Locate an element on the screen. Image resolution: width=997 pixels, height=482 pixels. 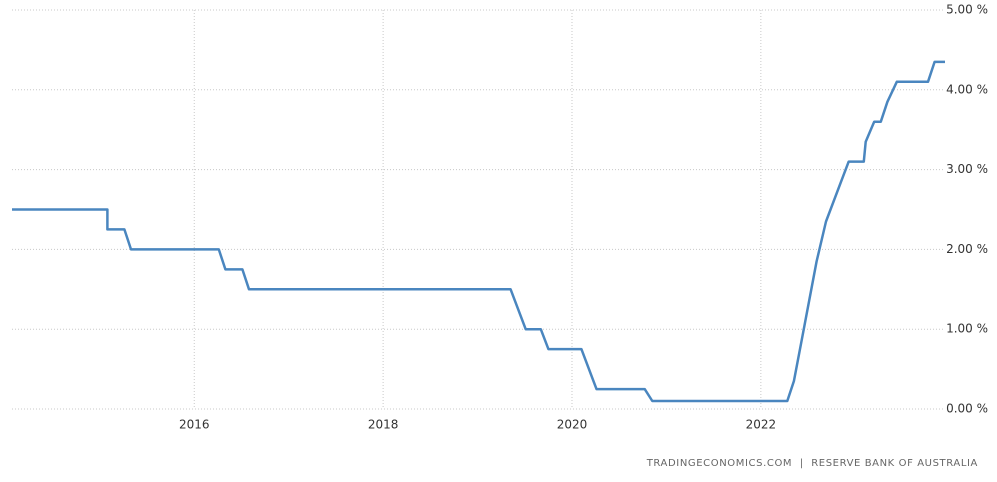
y-tick-label: 2.00 % is located at coordinates (967, 249).